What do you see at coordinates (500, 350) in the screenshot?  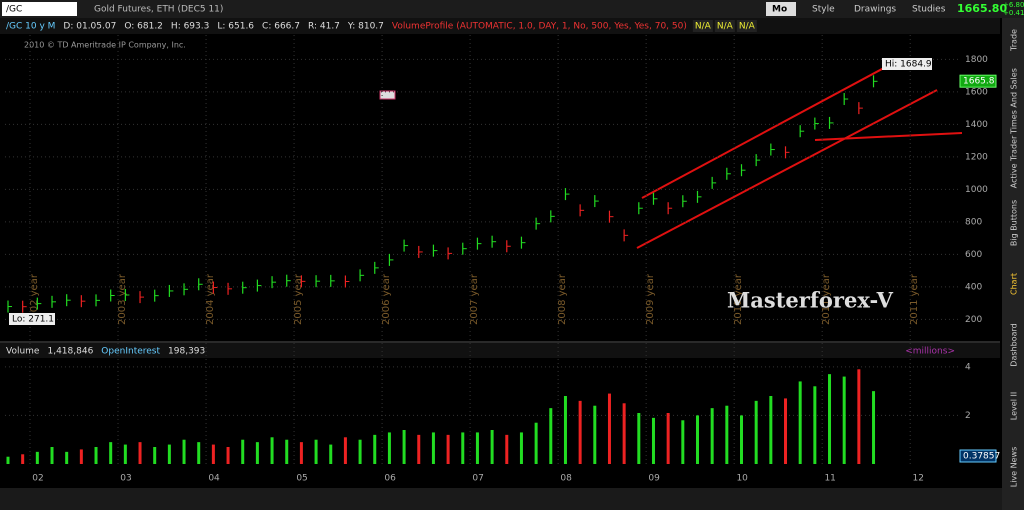 I see `volume-bar-header` at bounding box center [500, 350].